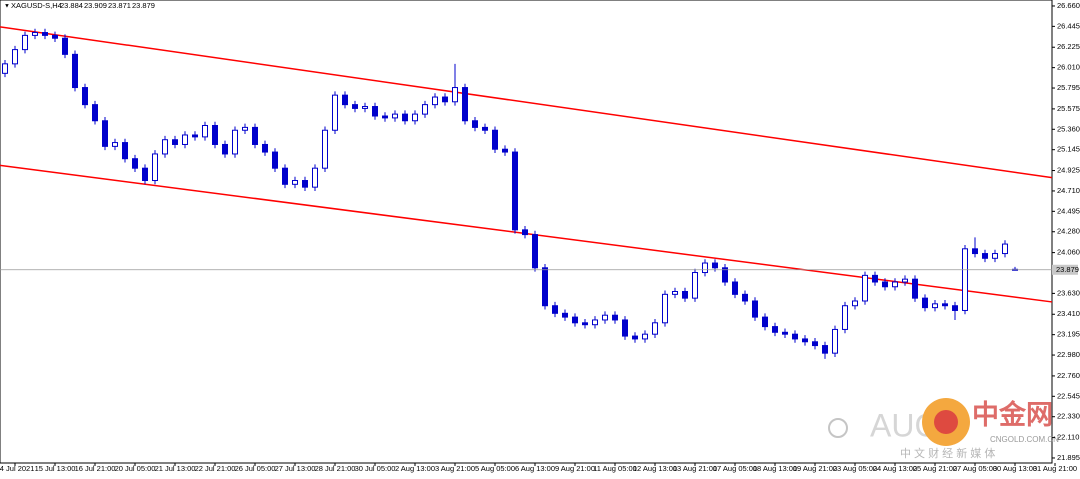 Image resolution: width=1080 pixels, height=479 pixels. What do you see at coordinates (1068, 457) in the screenshot?
I see `y-tick-label: 21.895` at bounding box center [1068, 457].